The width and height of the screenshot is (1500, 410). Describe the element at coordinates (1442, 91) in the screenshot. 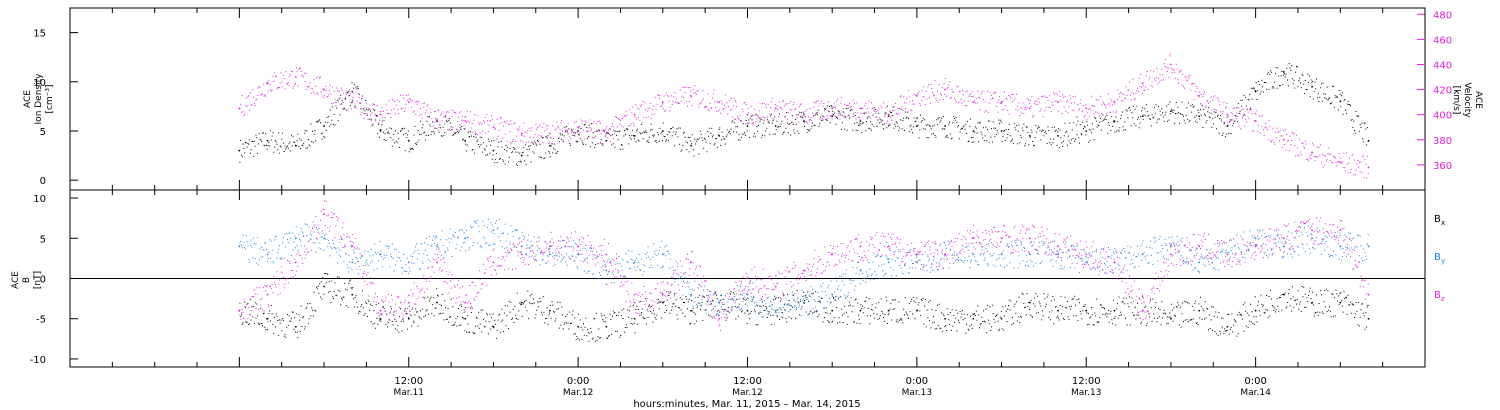

I see `top-right-tick-label-3: 420` at that location.